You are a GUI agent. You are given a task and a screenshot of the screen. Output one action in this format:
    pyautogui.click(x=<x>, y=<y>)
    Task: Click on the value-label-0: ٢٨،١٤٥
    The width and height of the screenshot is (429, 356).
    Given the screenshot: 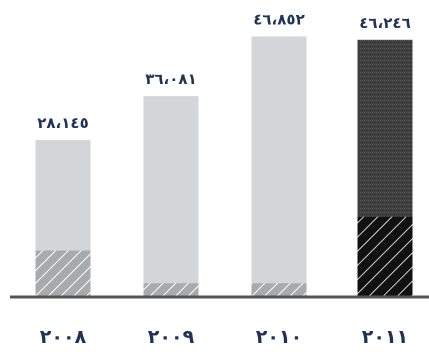 What is the action you would take?
    pyautogui.click(x=62, y=123)
    